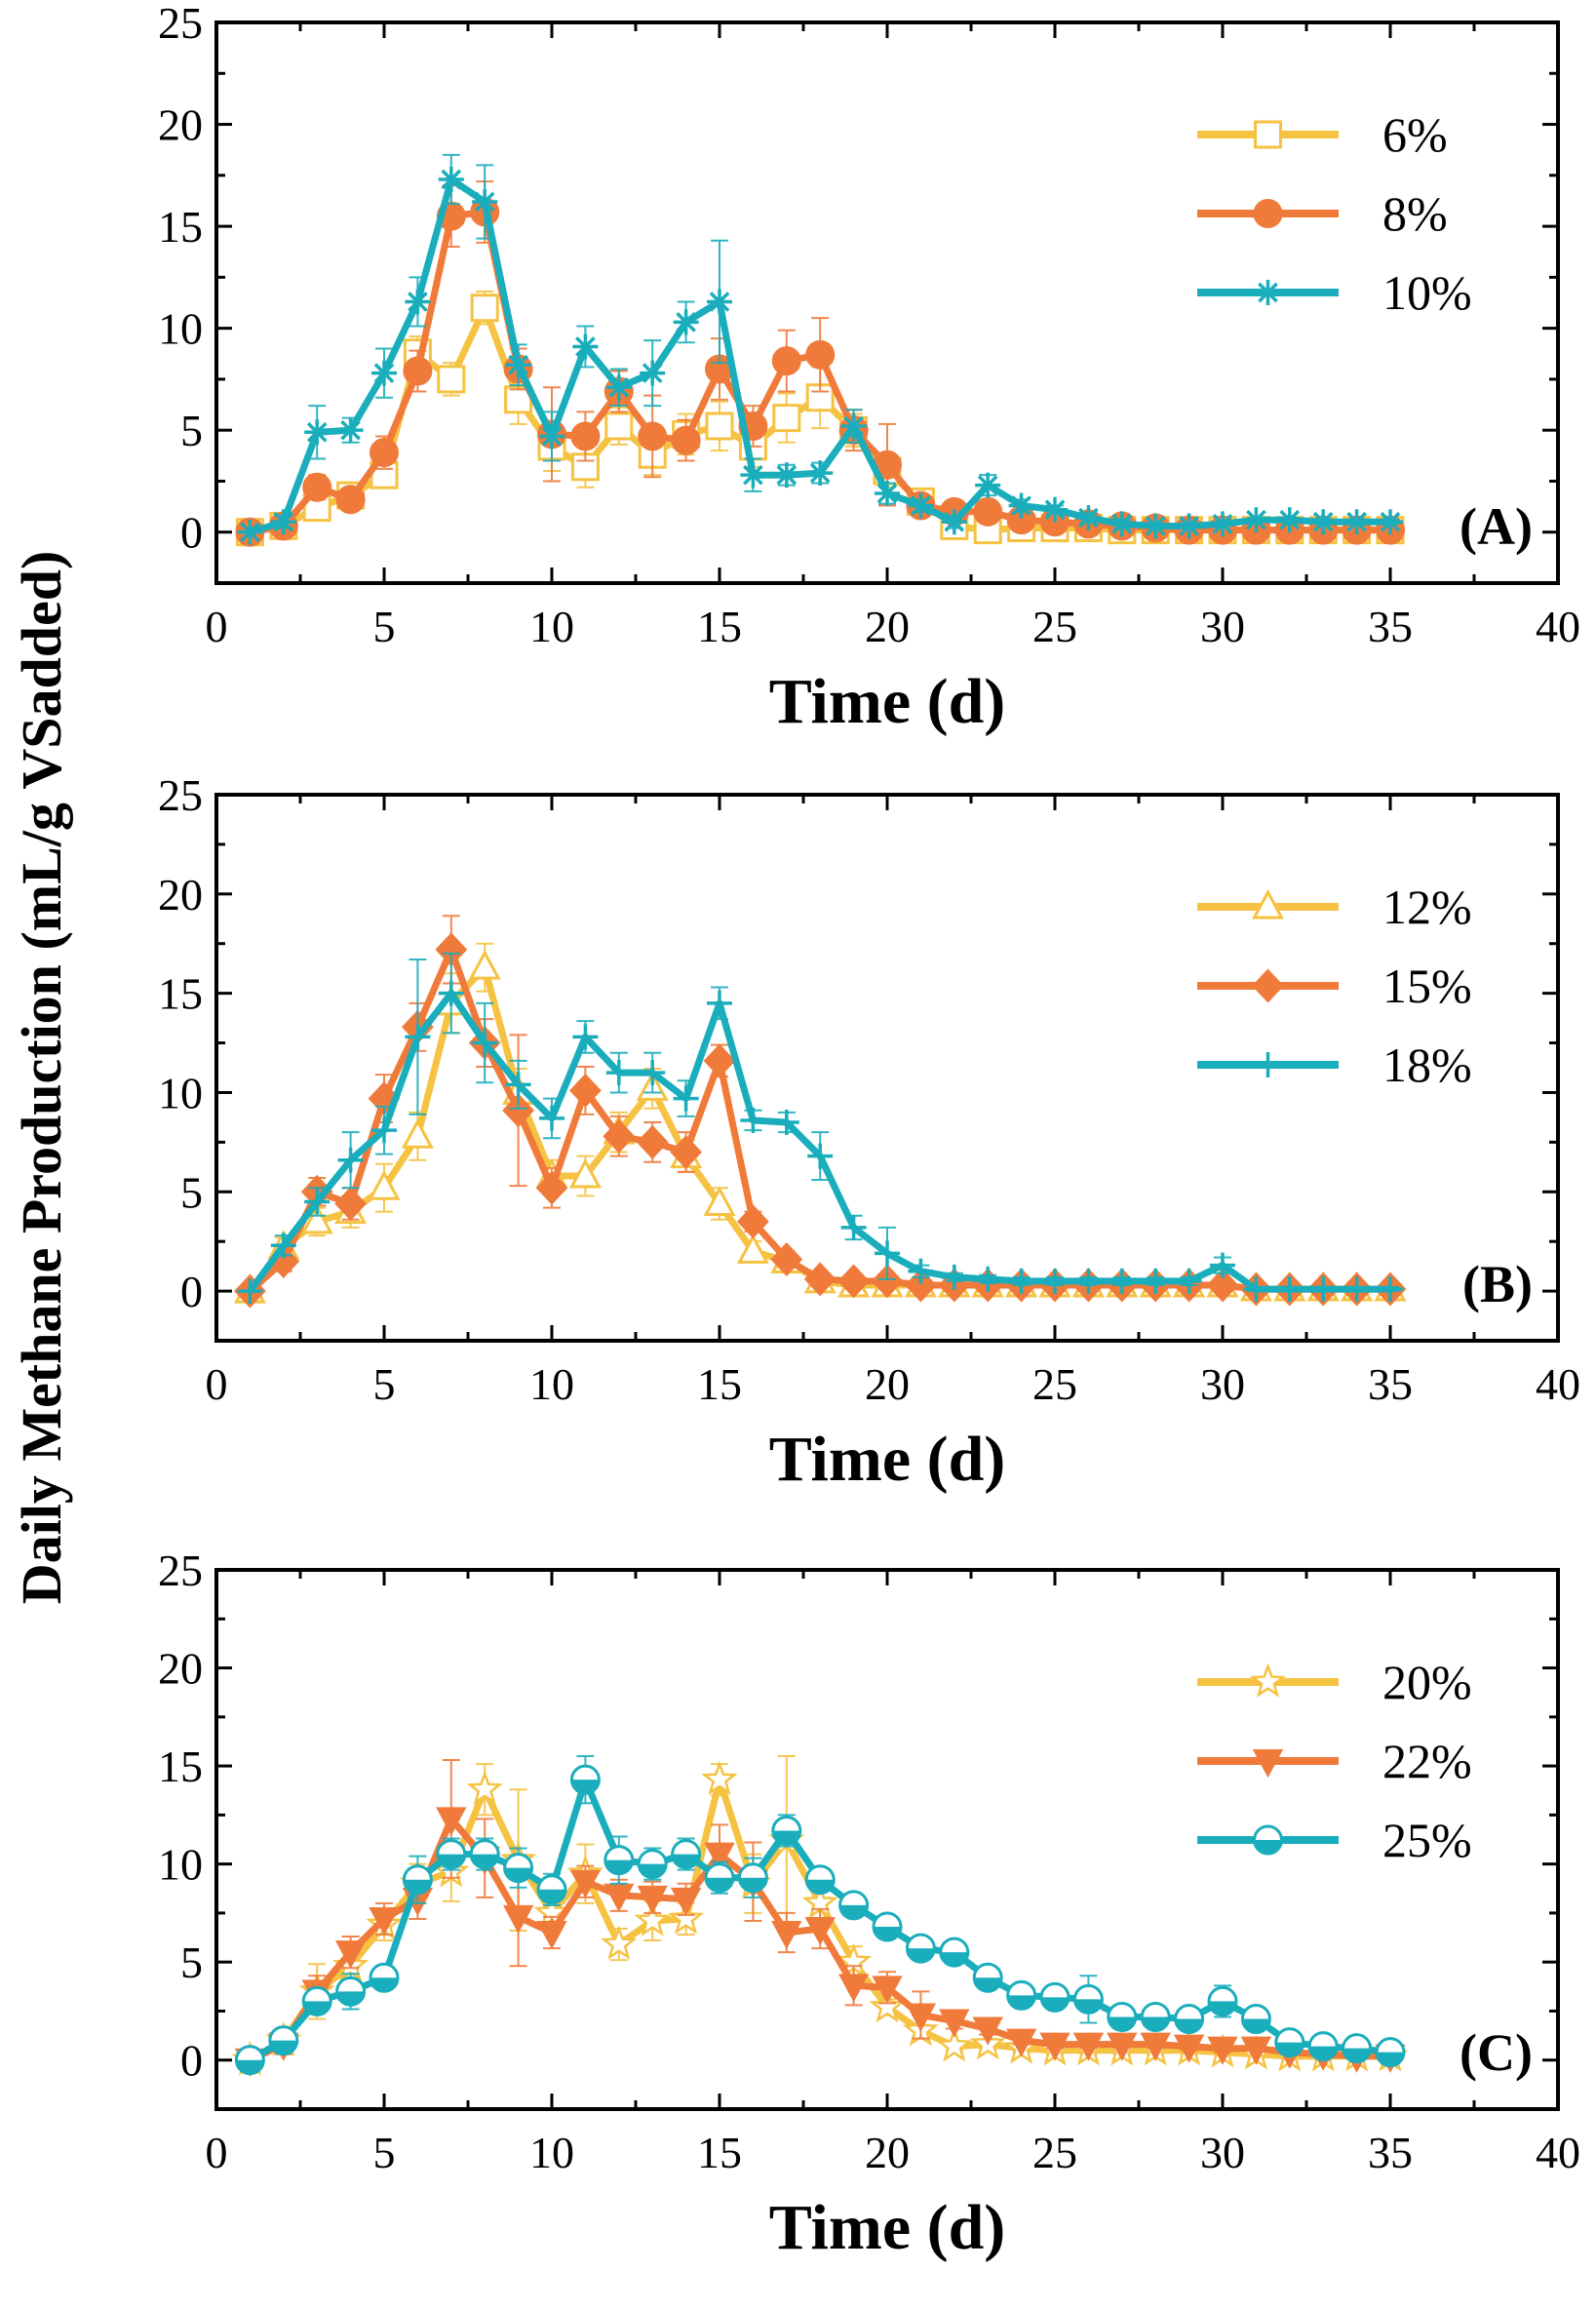 Image resolution: width=1596 pixels, height=2309 pixels. I want to click on x-tick-label: 30, so click(1222, 1384).